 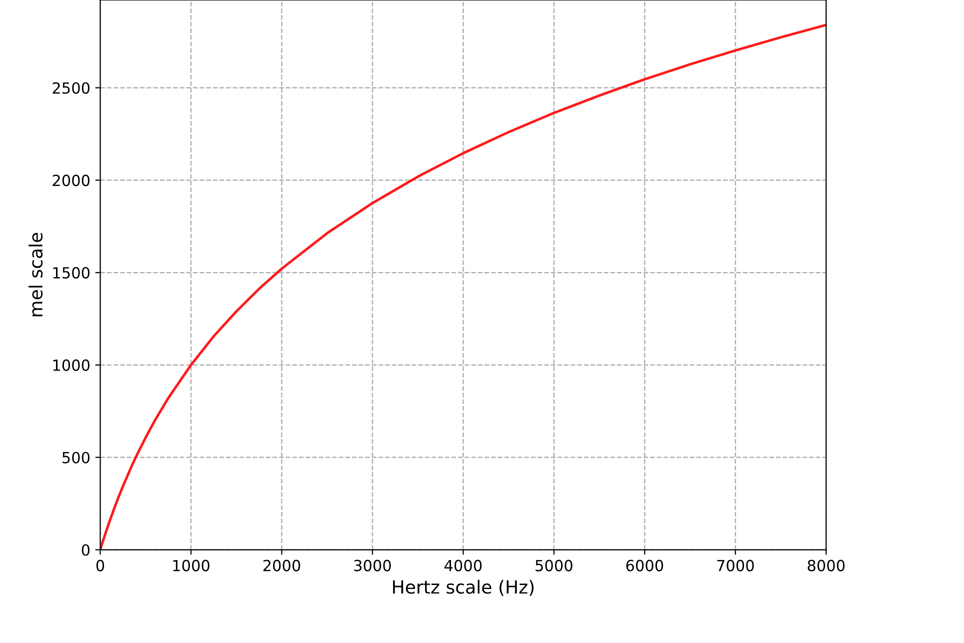 What do you see at coordinates (86, 550) in the screenshot?
I see `y-tick-label: 0` at bounding box center [86, 550].